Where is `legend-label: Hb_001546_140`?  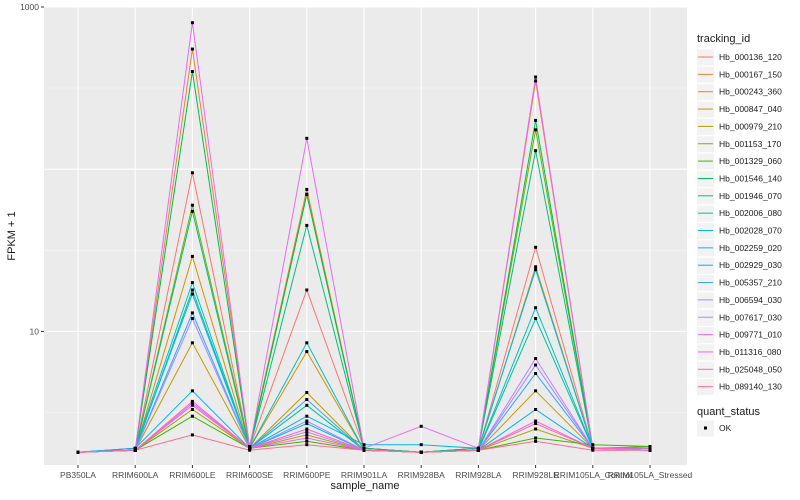
legend-label: Hb_001546_140 is located at coordinates (750, 178).